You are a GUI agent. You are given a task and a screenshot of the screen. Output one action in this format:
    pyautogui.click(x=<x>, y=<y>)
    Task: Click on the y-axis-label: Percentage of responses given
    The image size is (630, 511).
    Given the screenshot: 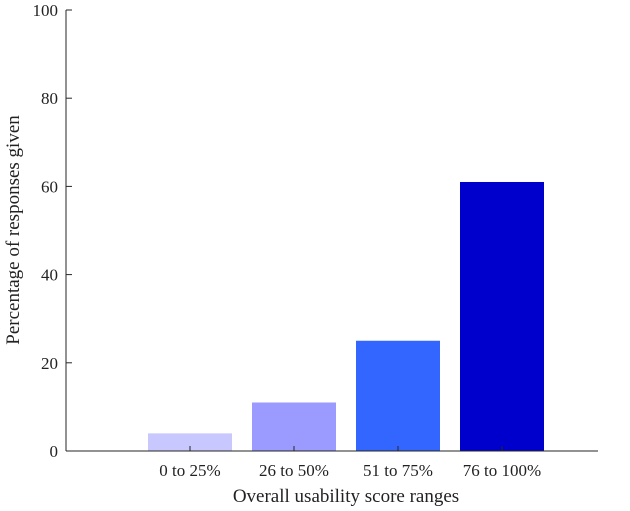 What is the action you would take?
    pyautogui.click(x=13, y=230)
    